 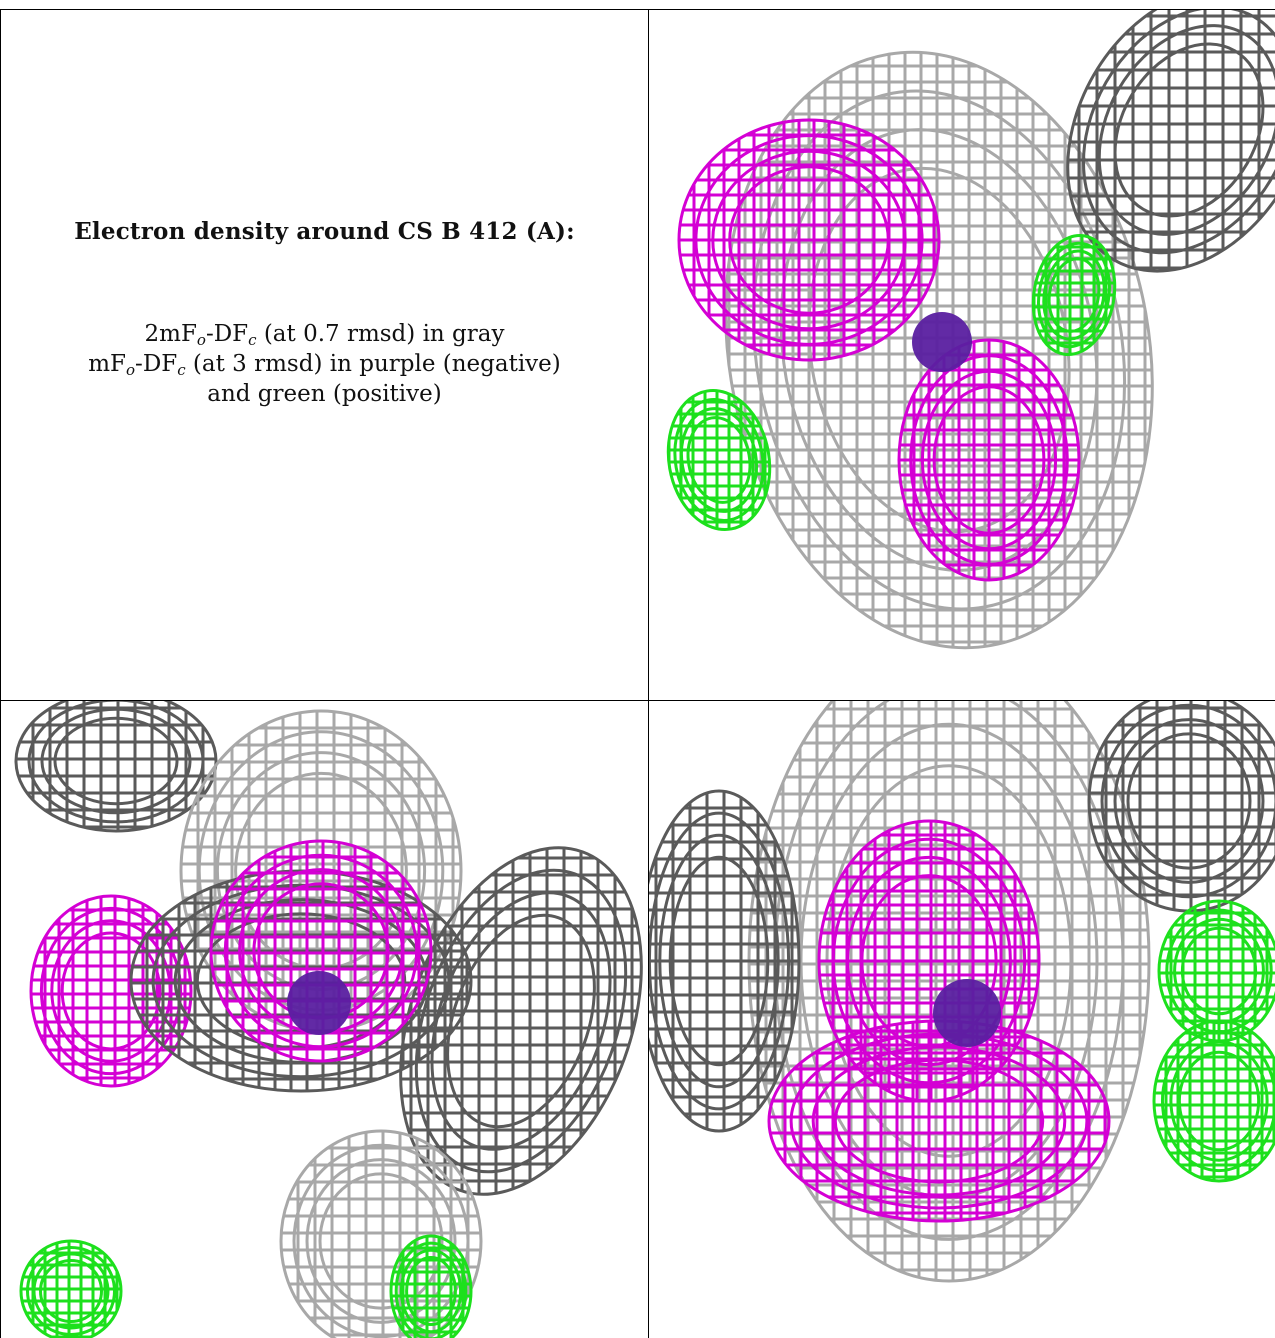 I want to click on caption-title: Electron density around CS B 412 (A):, so click(x=324, y=231).